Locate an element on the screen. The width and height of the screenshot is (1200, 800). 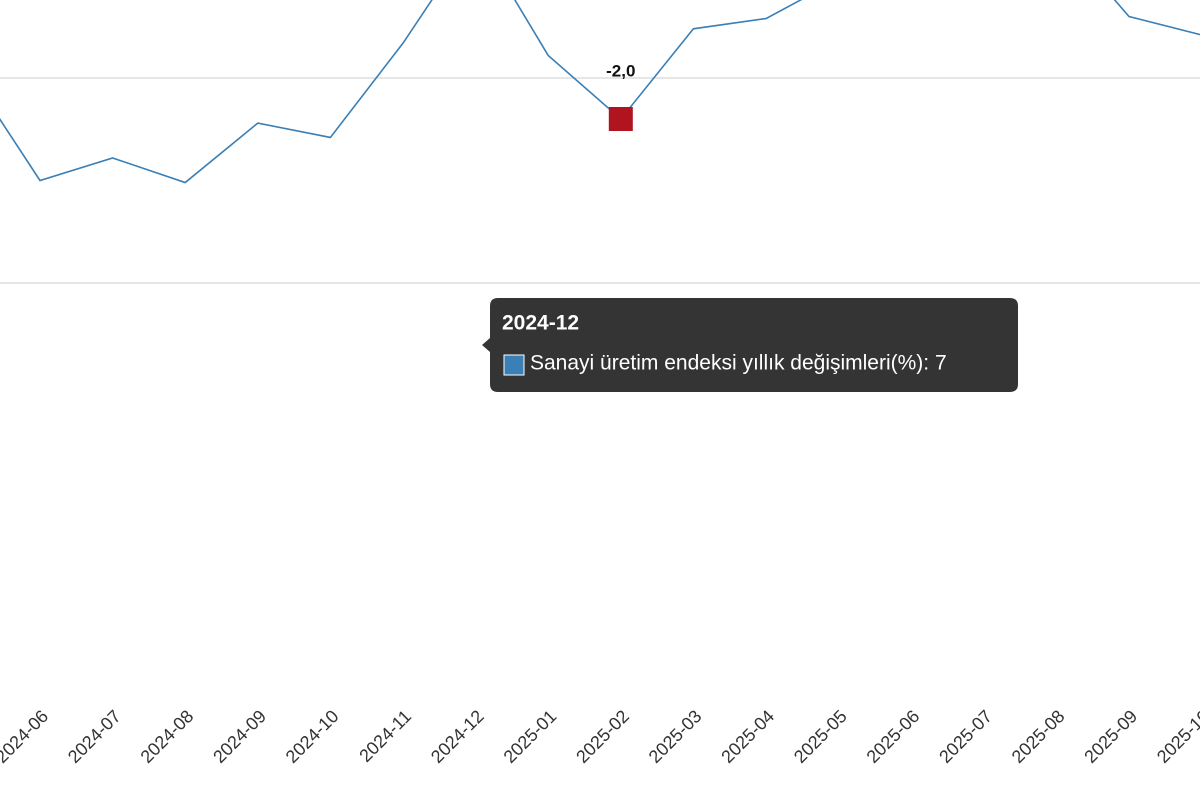
x-tick-label: 2024-08 is located at coordinates (167, 736).